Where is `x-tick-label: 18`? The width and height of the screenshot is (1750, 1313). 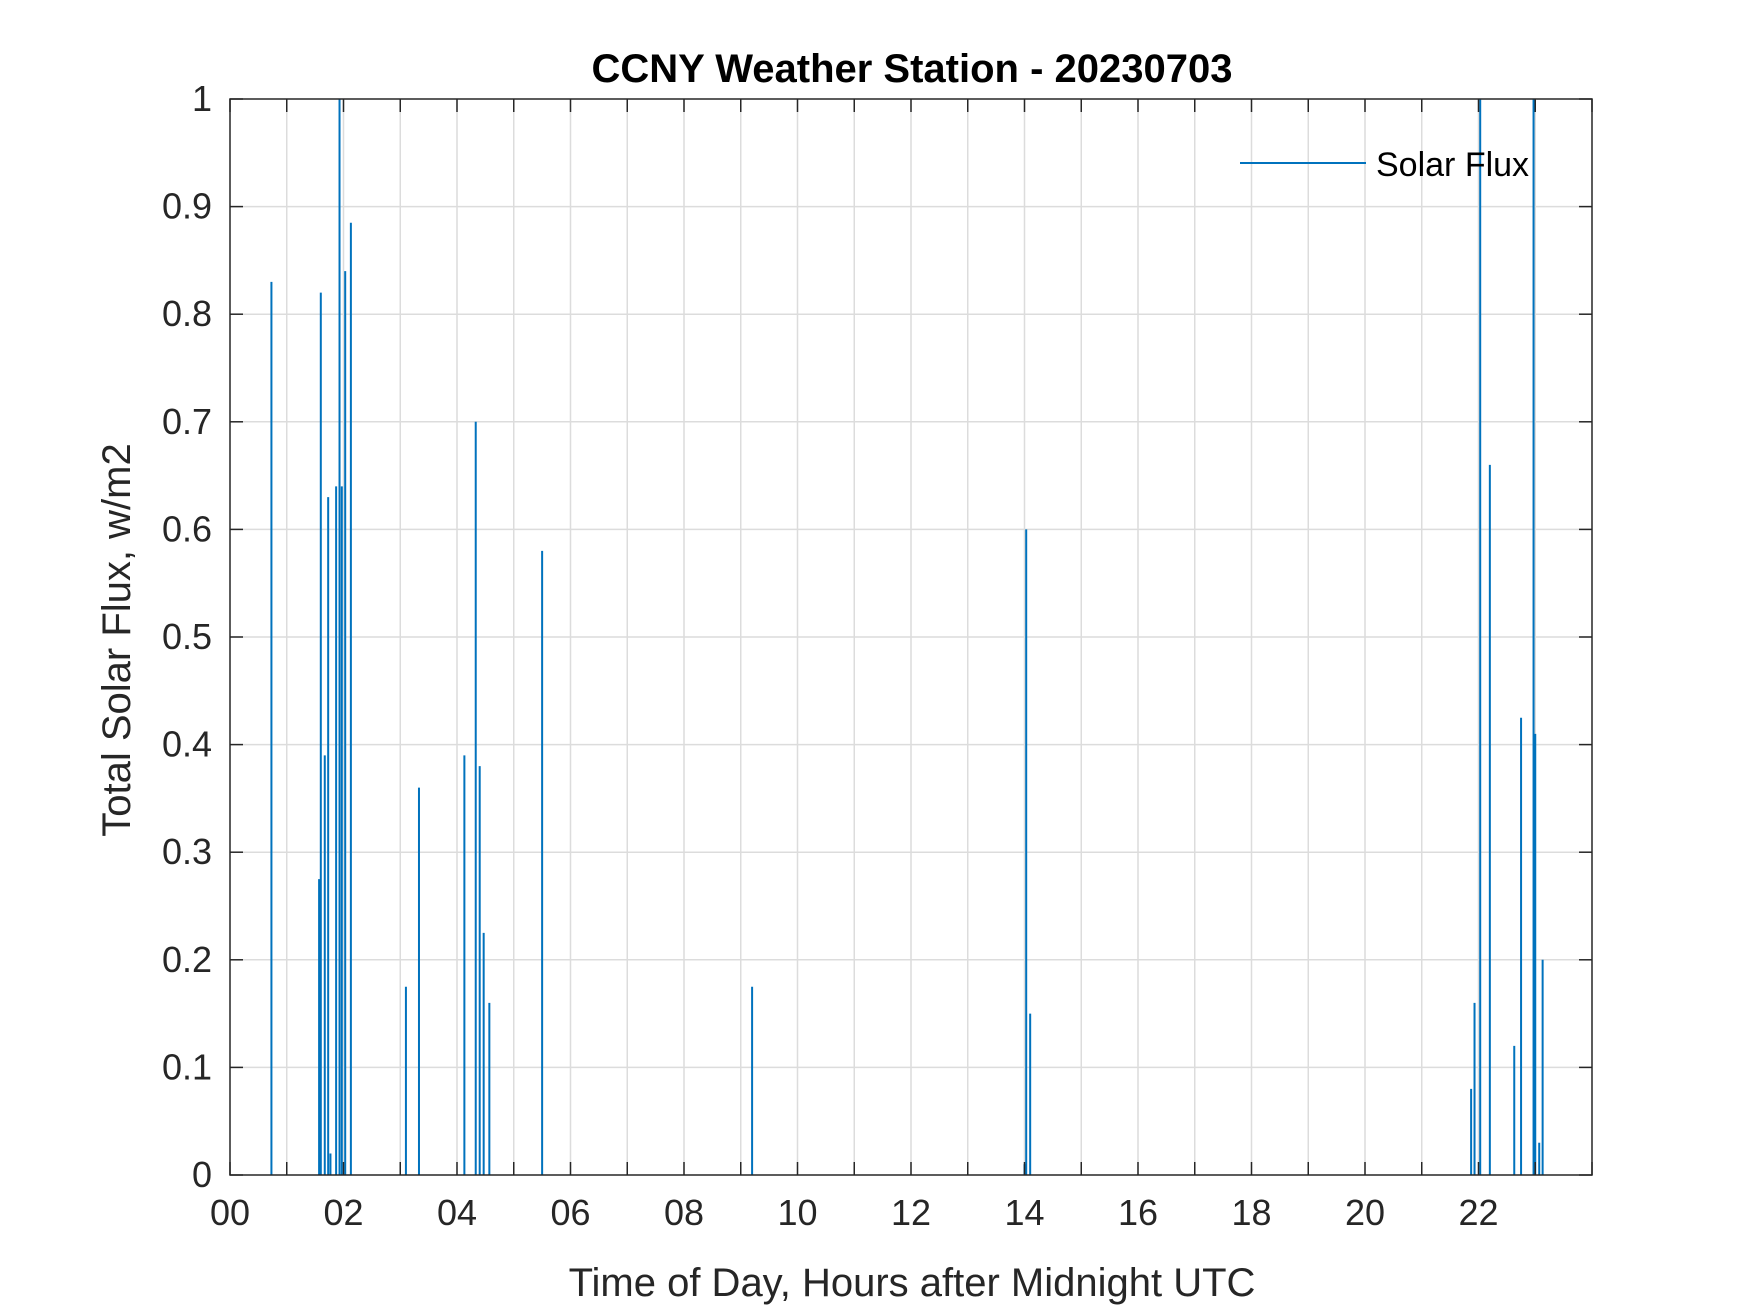 x-tick-label: 18 is located at coordinates (1251, 1212).